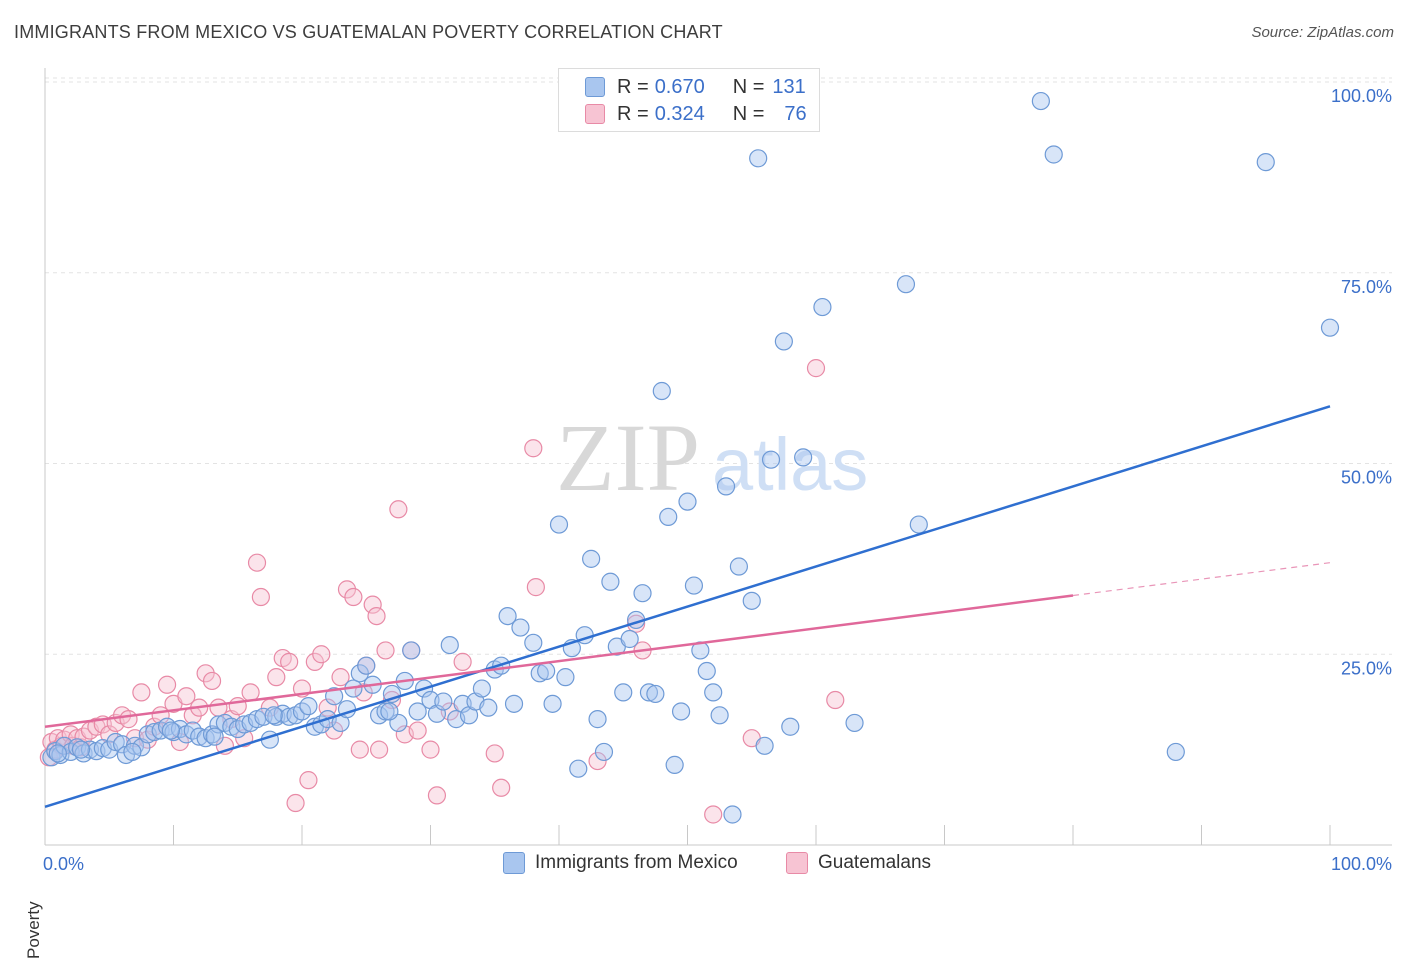  Describe the element at coordinates (875, 862) in the screenshot. I see `legend-label-guatemalans: Guatemalans` at that location.